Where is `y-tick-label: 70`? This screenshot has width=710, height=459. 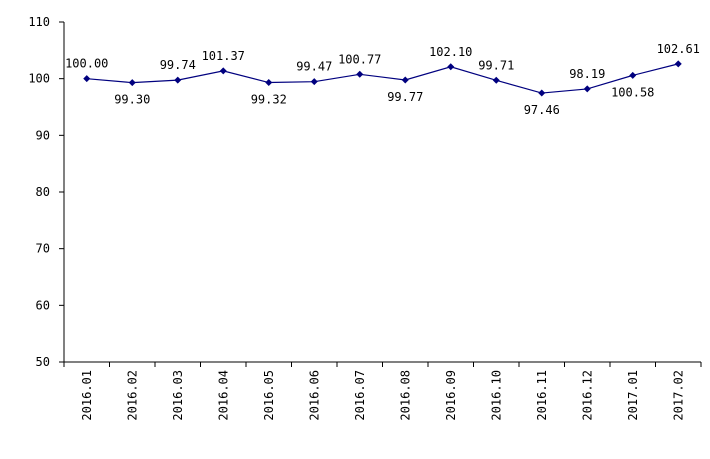
y-tick-label: 70 is located at coordinates (43, 249).